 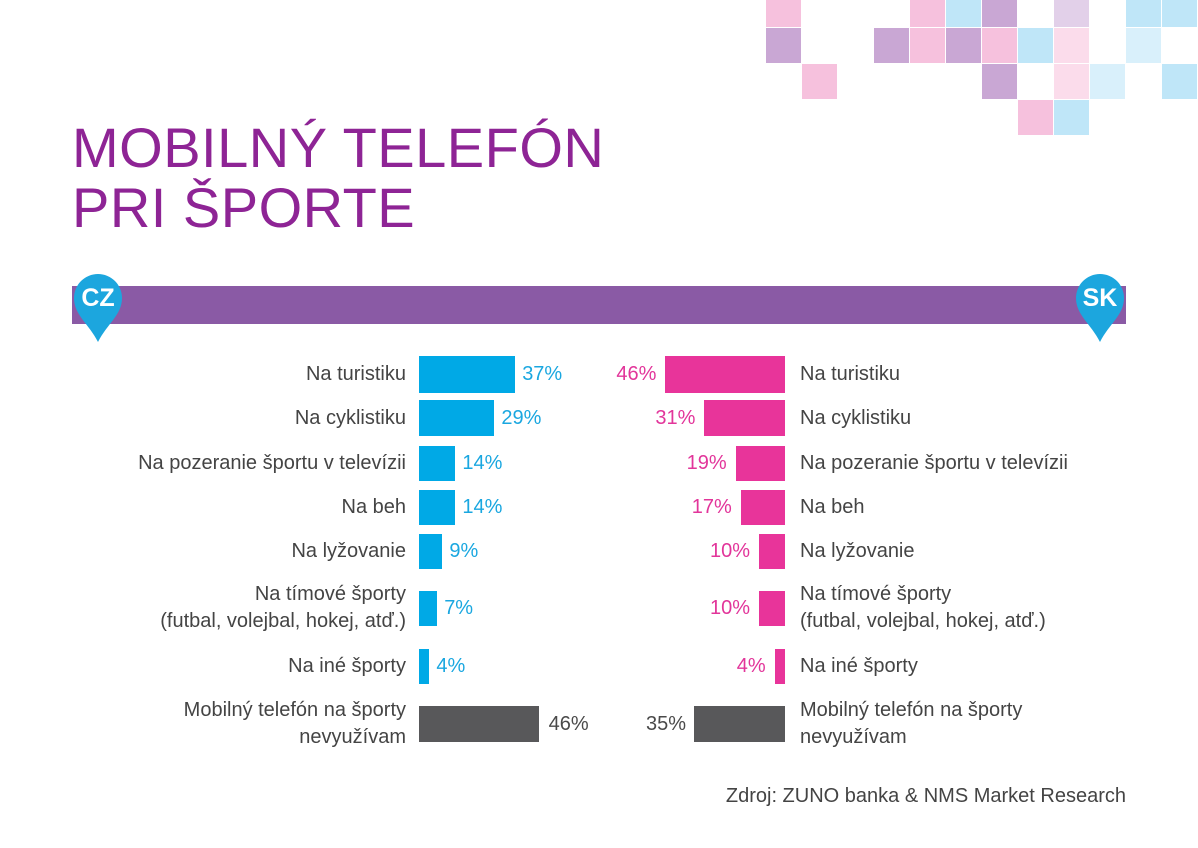 I want to click on category-label-sk: Mobilný telefón na športy nevyužívam, so click(x=911, y=723).